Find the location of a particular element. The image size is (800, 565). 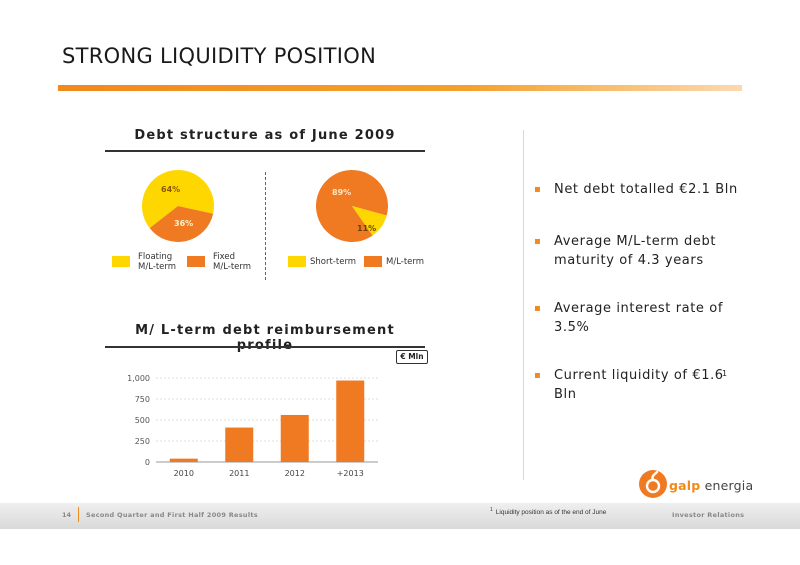

legend-label-short-term: Short-term is located at coordinates (333, 262).